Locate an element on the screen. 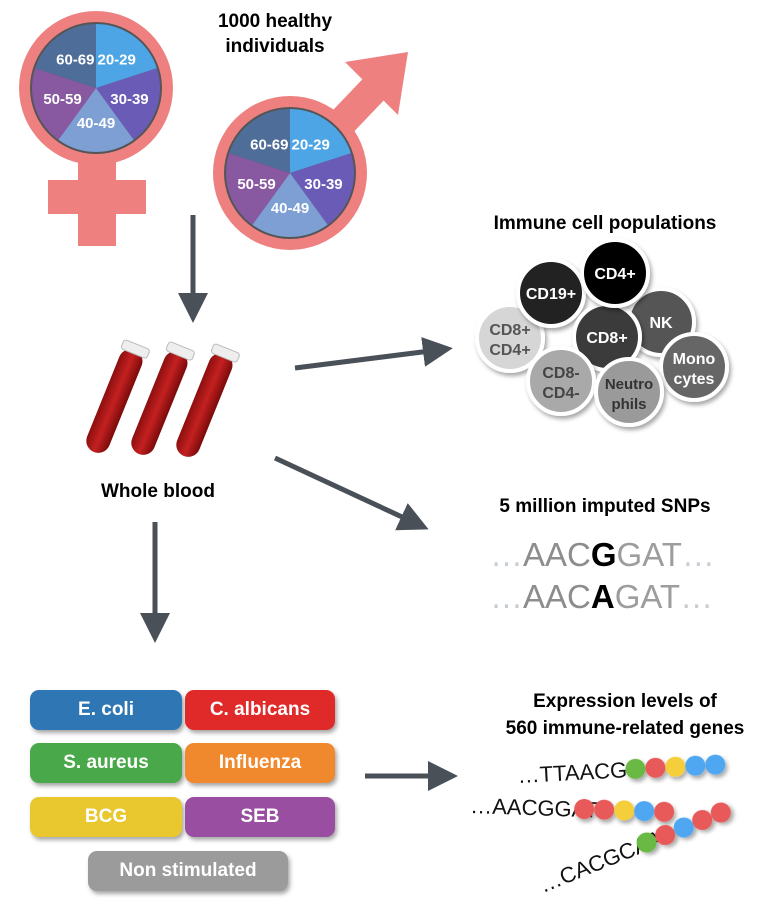 Image resolution: width=771 pixels, height=922 pixels. snps-title: 5 million imputed SNPs is located at coordinates (604, 506).